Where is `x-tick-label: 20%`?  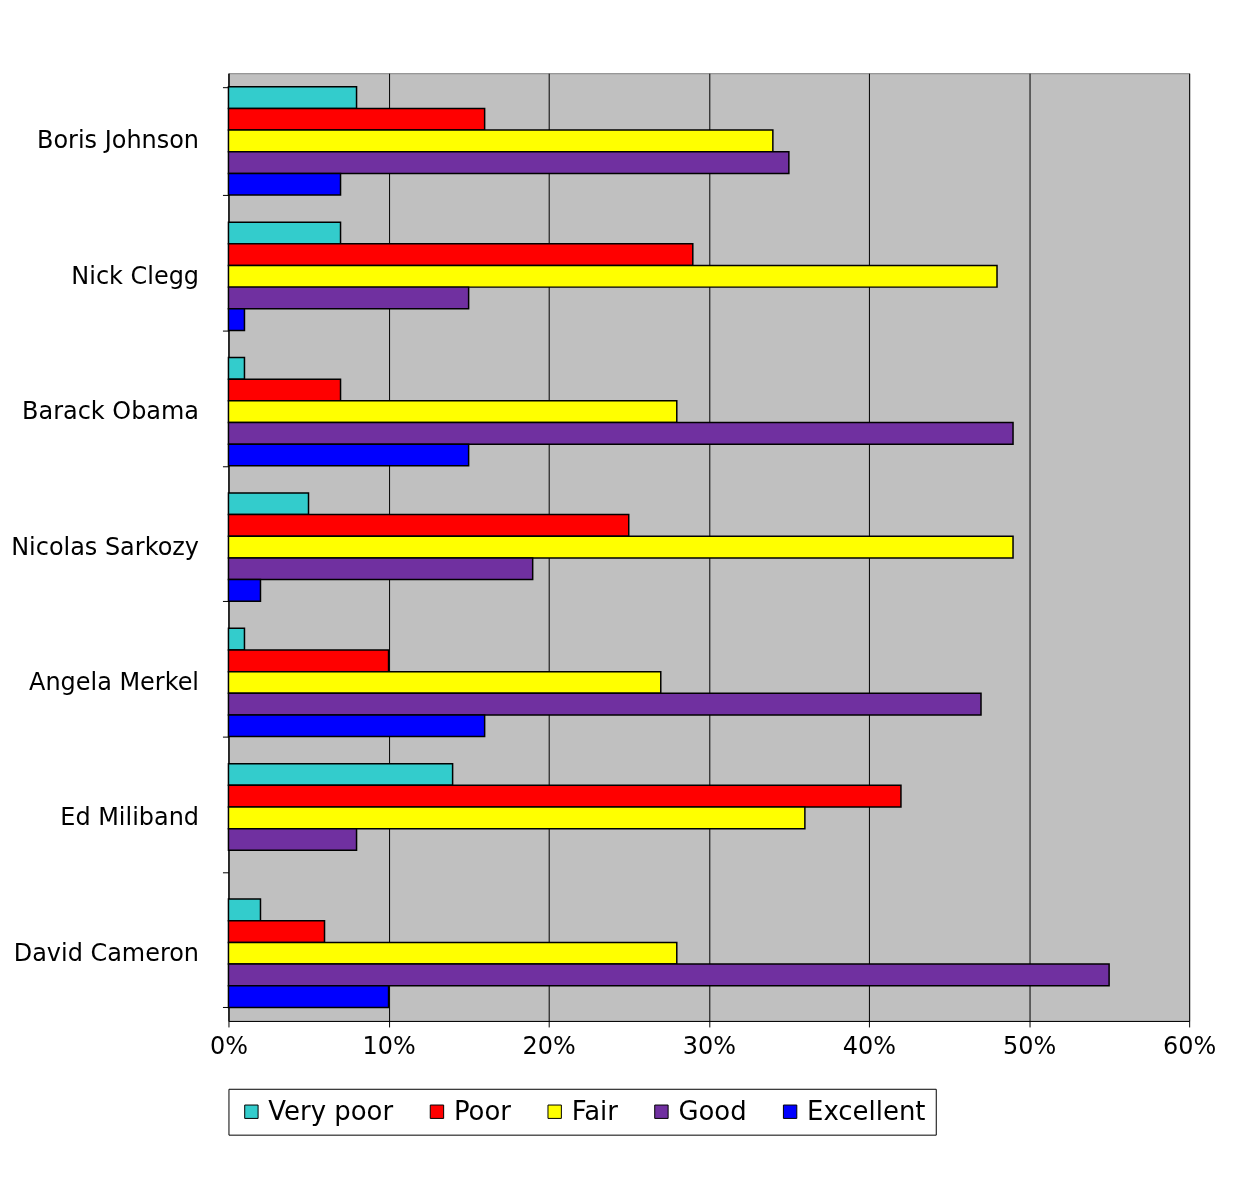
x-tick-label: 20% is located at coordinates (549, 1046).